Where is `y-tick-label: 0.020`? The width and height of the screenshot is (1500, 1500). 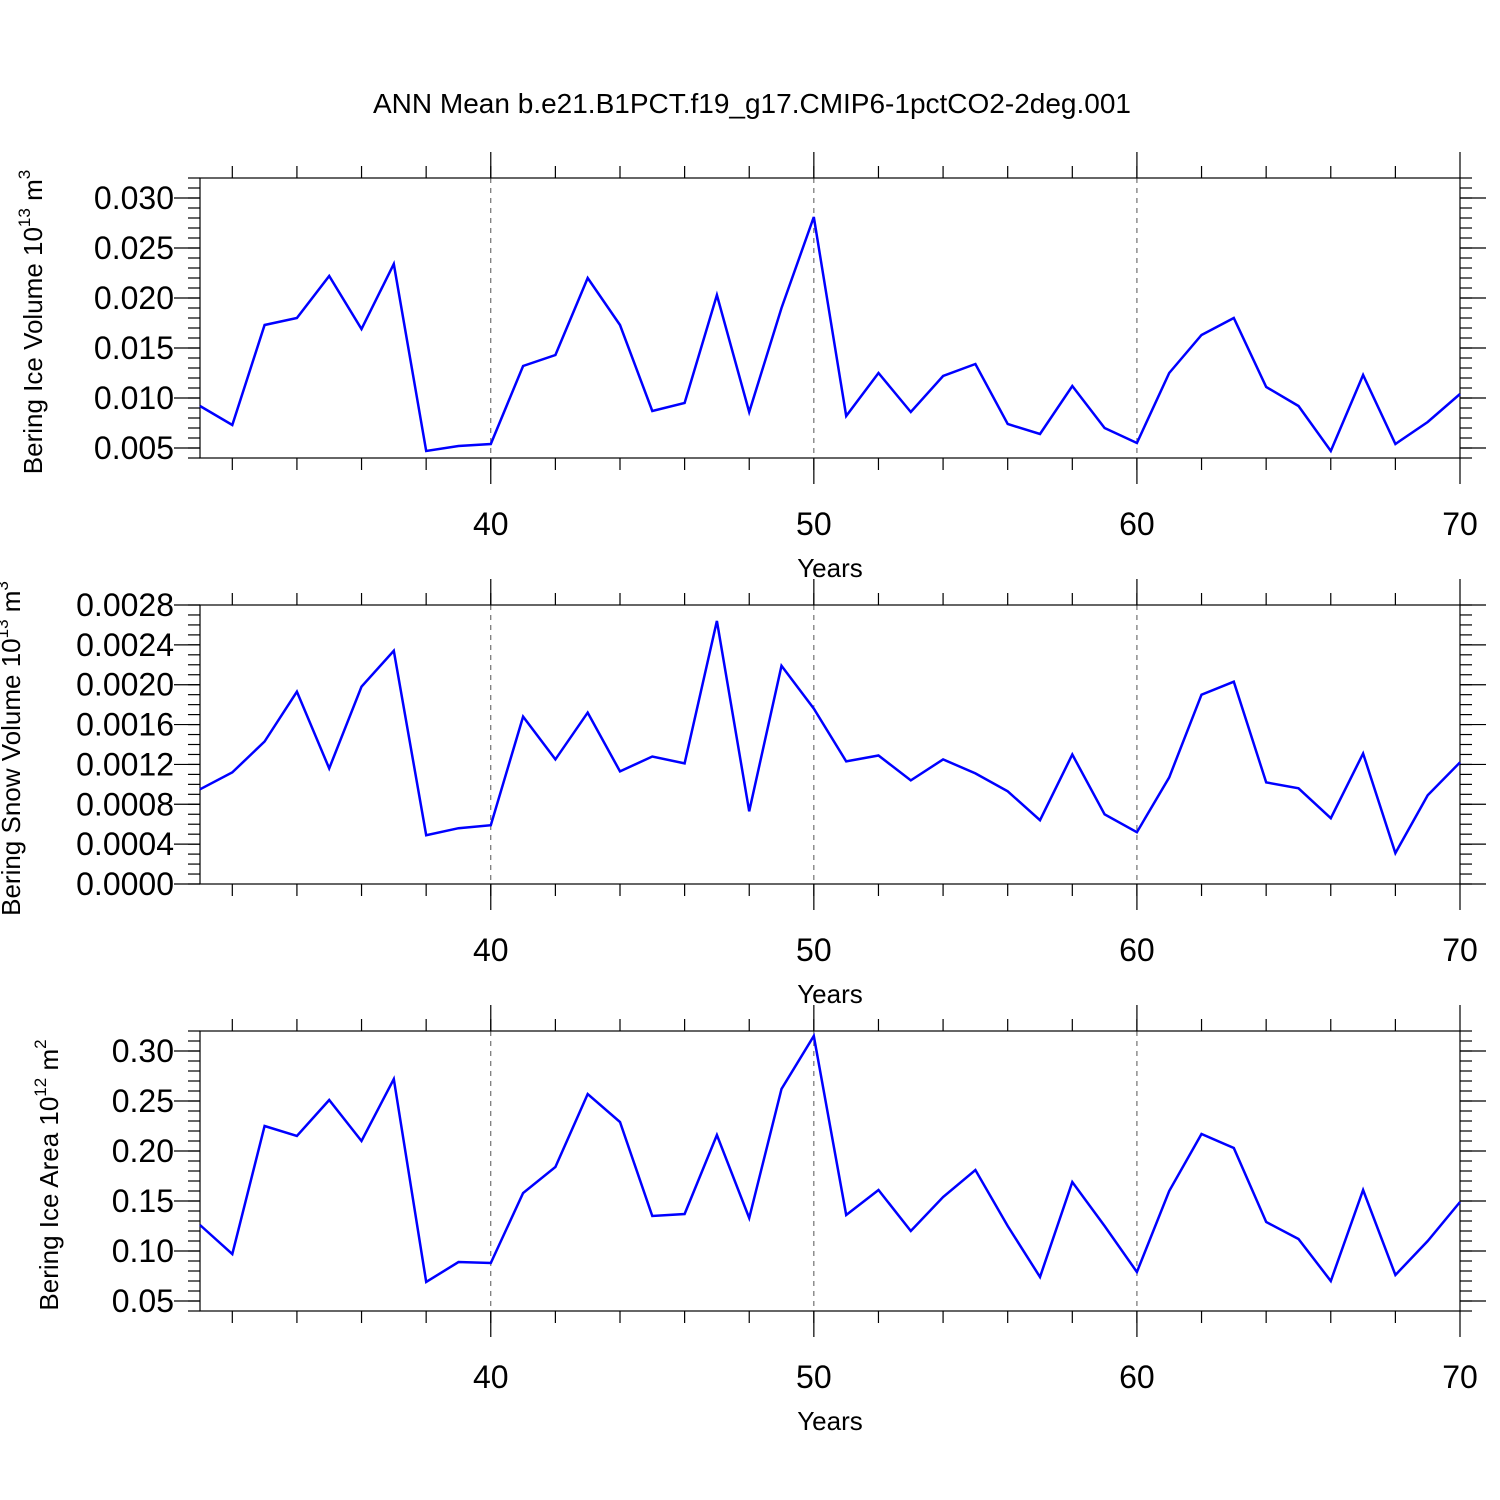
y-tick-label: 0.020 is located at coordinates (134, 298).